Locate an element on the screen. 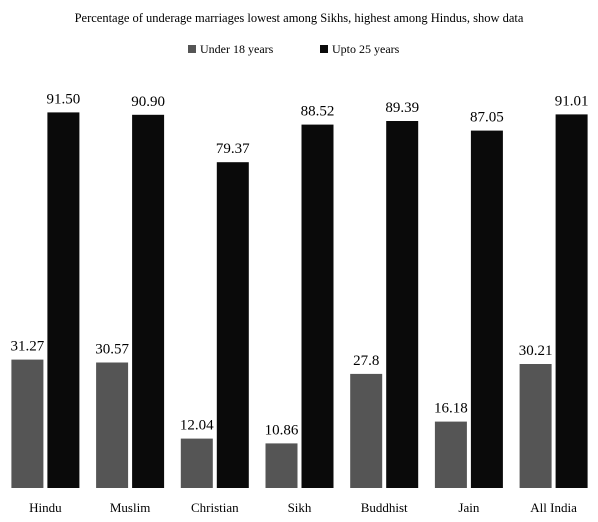  value-label-under-18-sikh: 10.86 is located at coordinates (282, 430).